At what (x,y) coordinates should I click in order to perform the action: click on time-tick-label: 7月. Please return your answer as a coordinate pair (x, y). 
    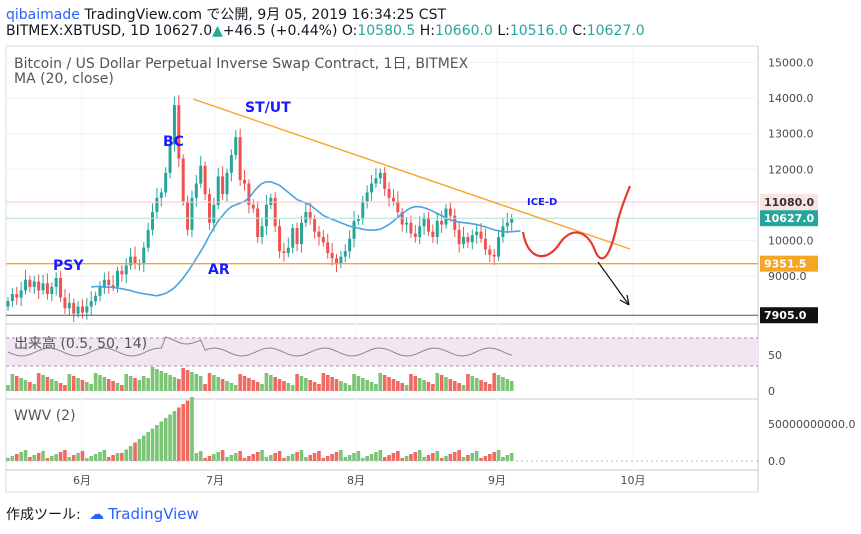
    Looking at the image, I should click on (215, 480).